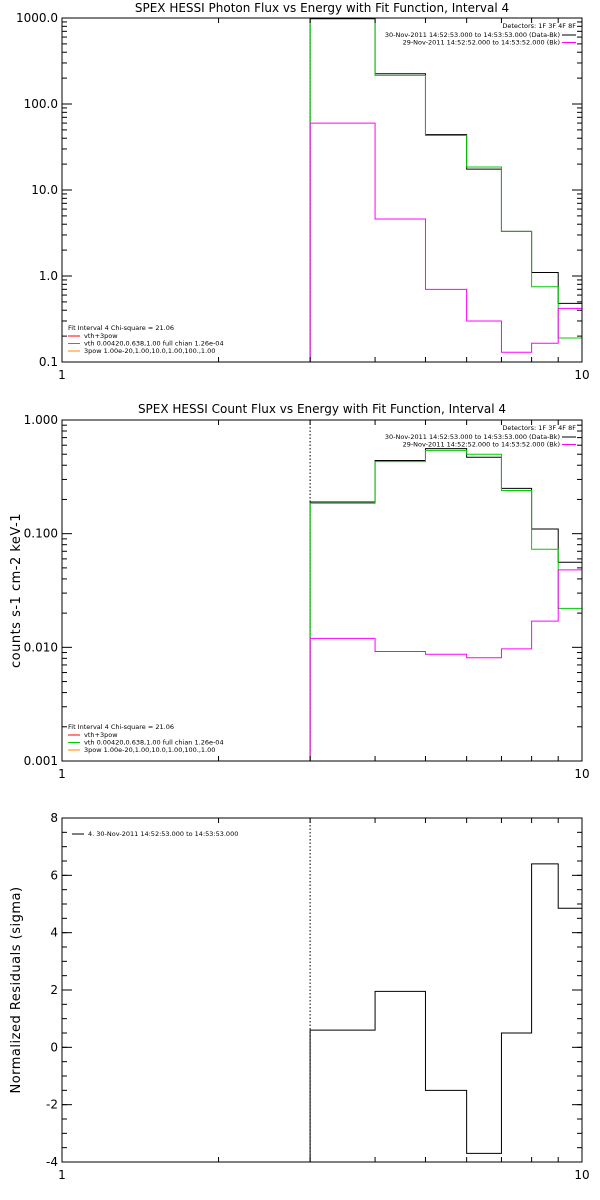 The image size is (600, 1200). I want to click on y-axis-label: Normalized Residuals (sigma), so click(16, 989).